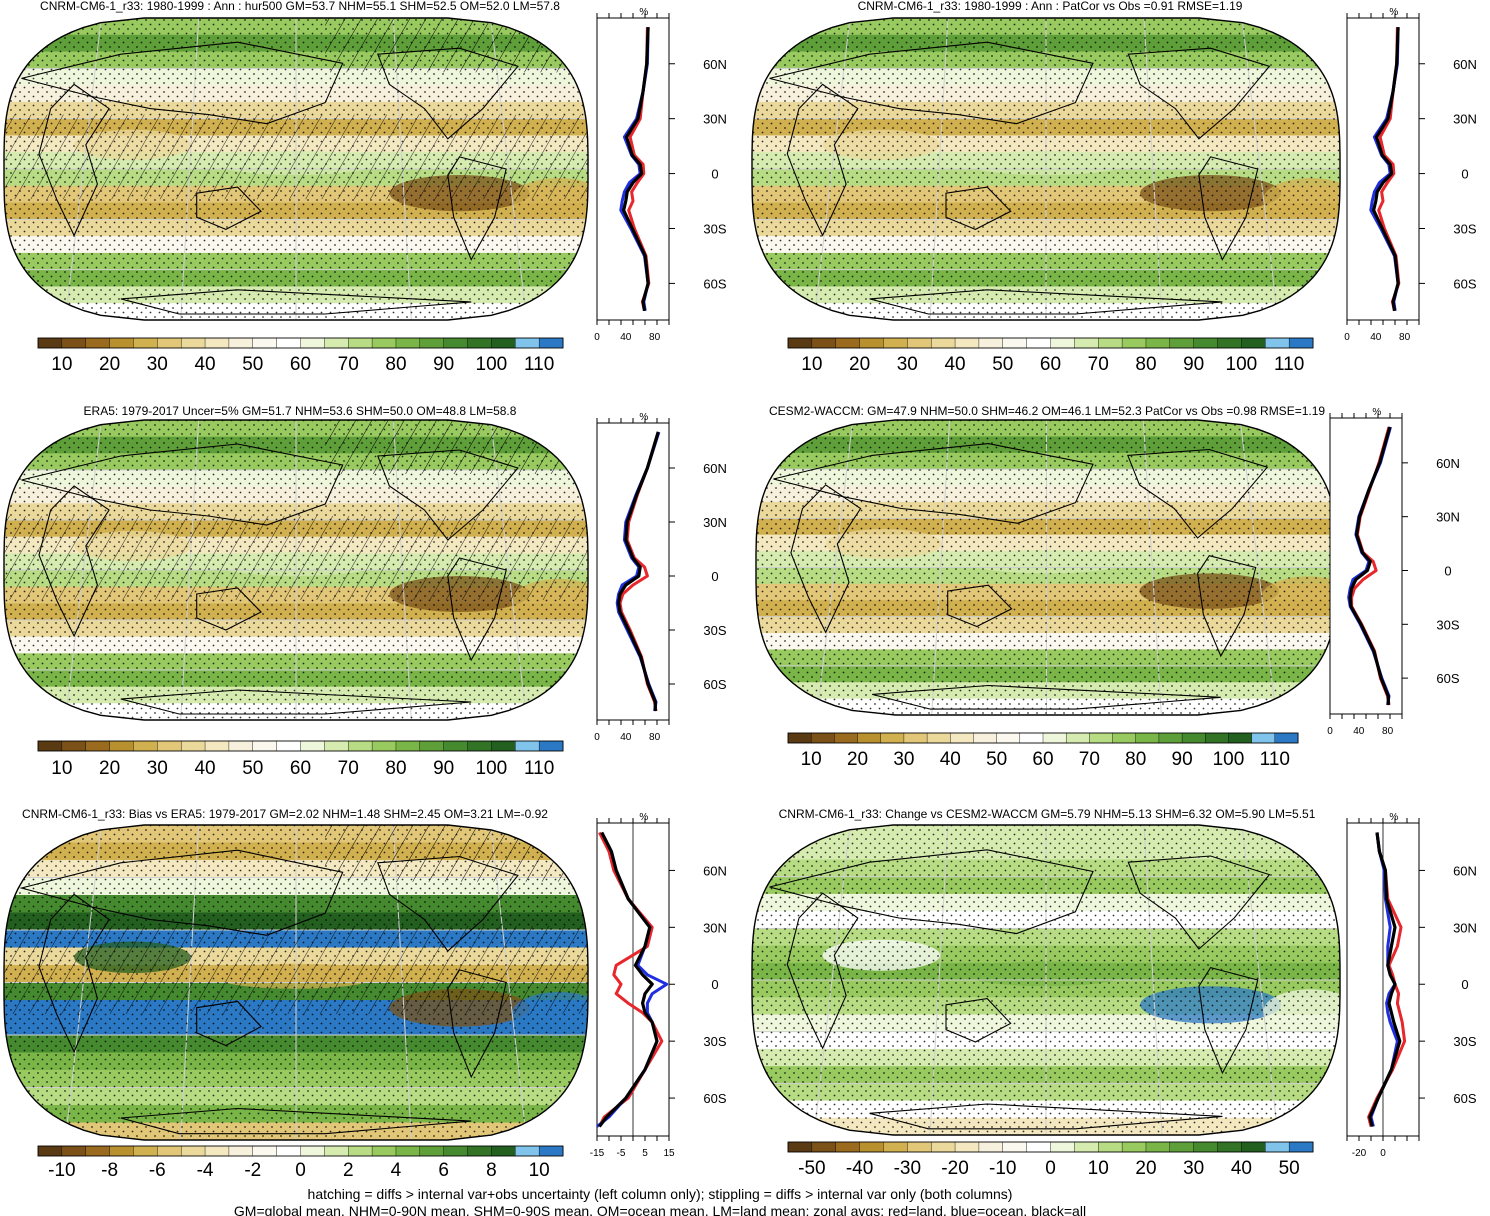  Describe the element at coordinates (205, 1170) in the screenshot. I see `colorbar-tick-label: -4` at that location.